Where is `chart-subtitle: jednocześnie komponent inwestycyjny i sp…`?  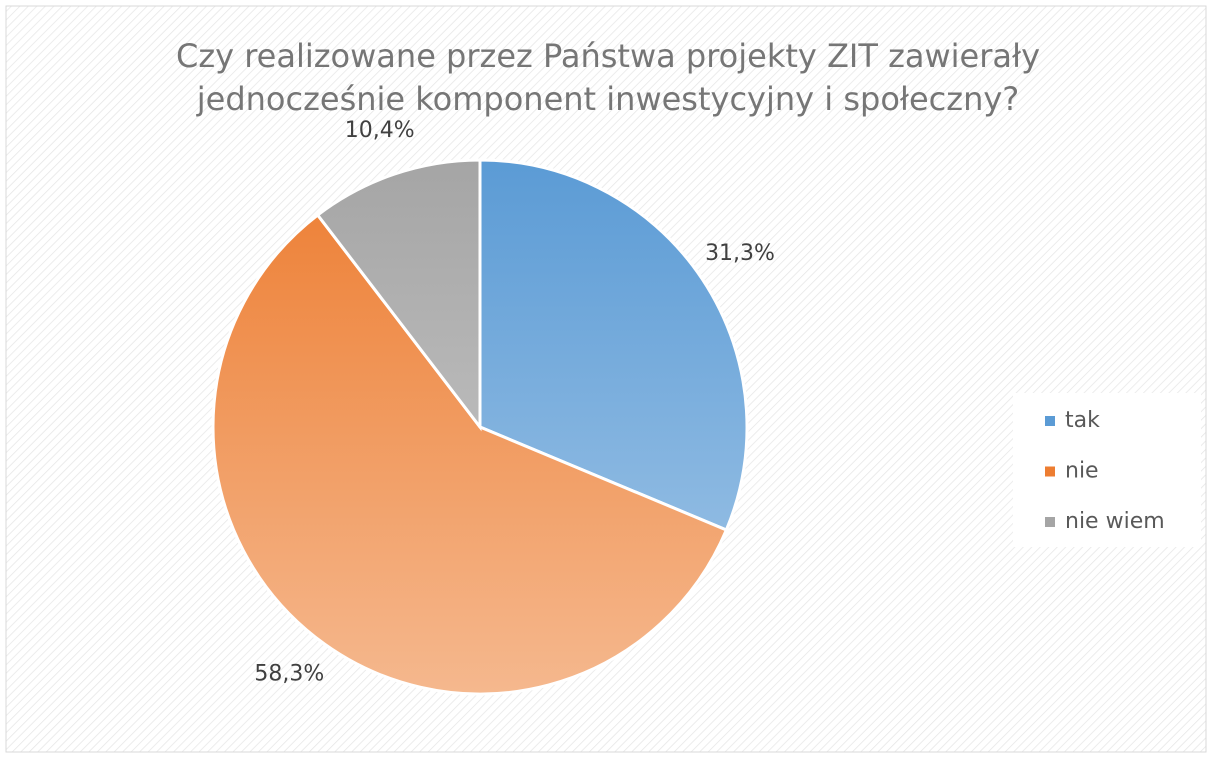
chart-subtitle: jednocześnie komponent inwestycyjny i sp… is located at coordinates (608, 99).